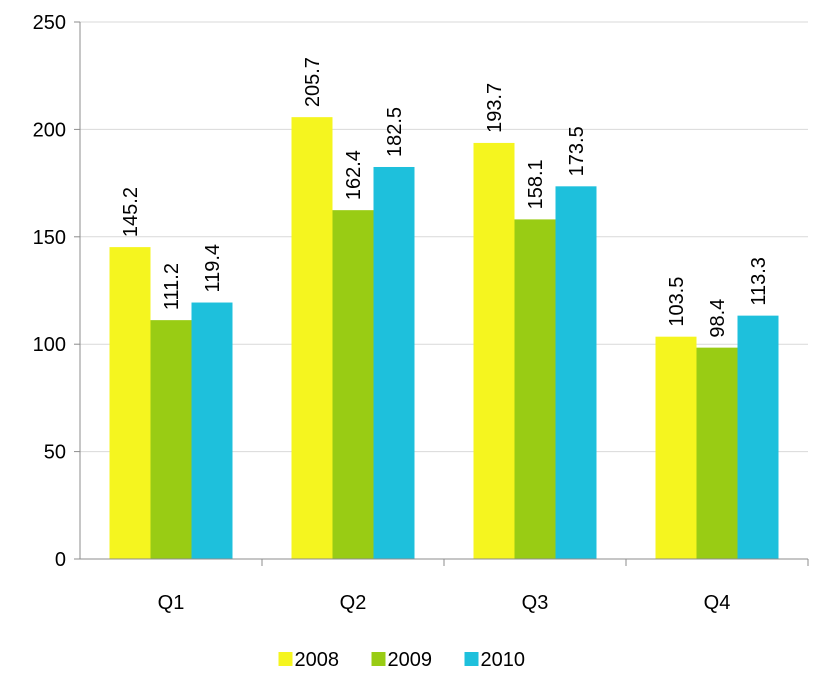 The image size is (816, 678). What do you see at coordinates (354, 175) in the screenshot?
I see `data-label: 162.4` at bounding box center [354, 175].